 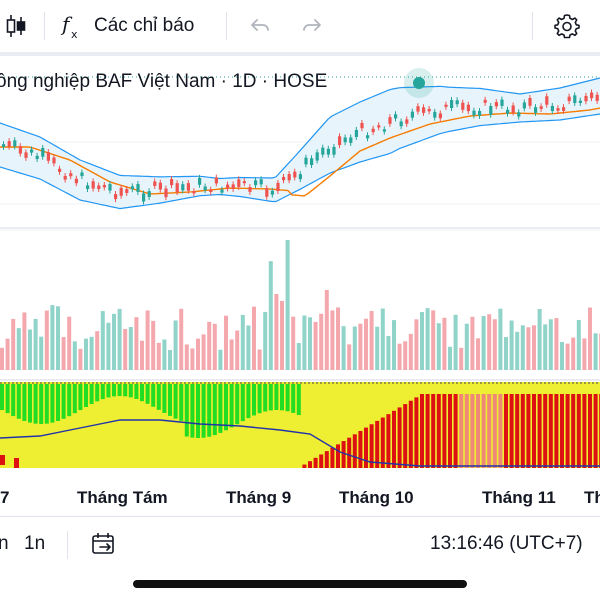 I want to click on bottom-toolbar: n 1n 13:16:46 (UTC+7), so click(x=300, y=544).